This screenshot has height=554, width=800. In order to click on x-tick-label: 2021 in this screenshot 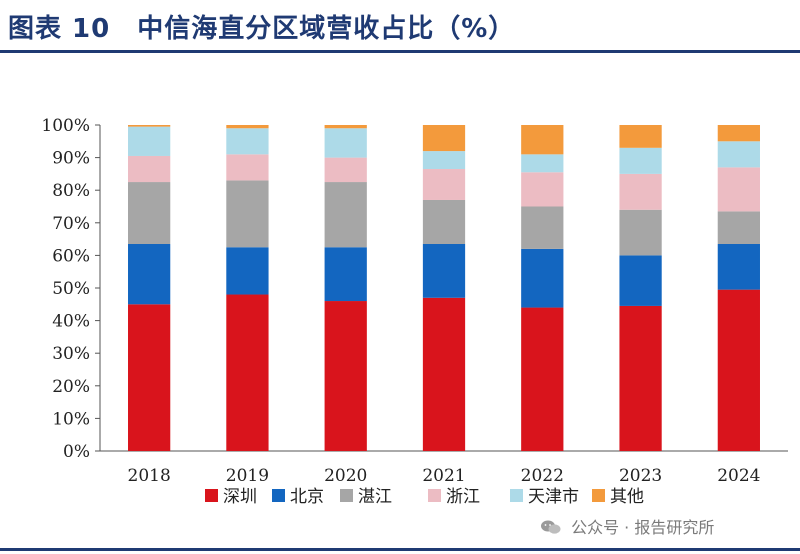, I will do `click(443, 476)`.